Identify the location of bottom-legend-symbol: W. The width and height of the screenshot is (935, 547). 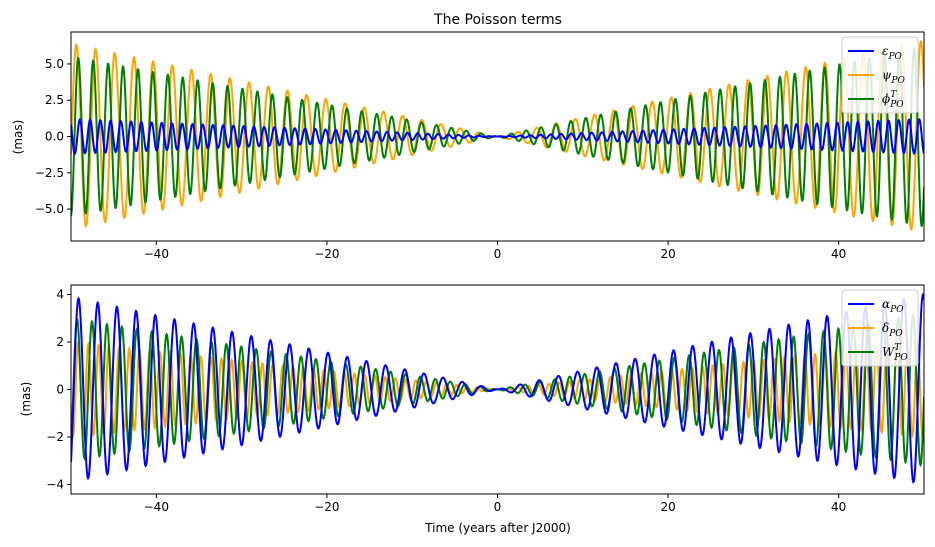
(889, 352).